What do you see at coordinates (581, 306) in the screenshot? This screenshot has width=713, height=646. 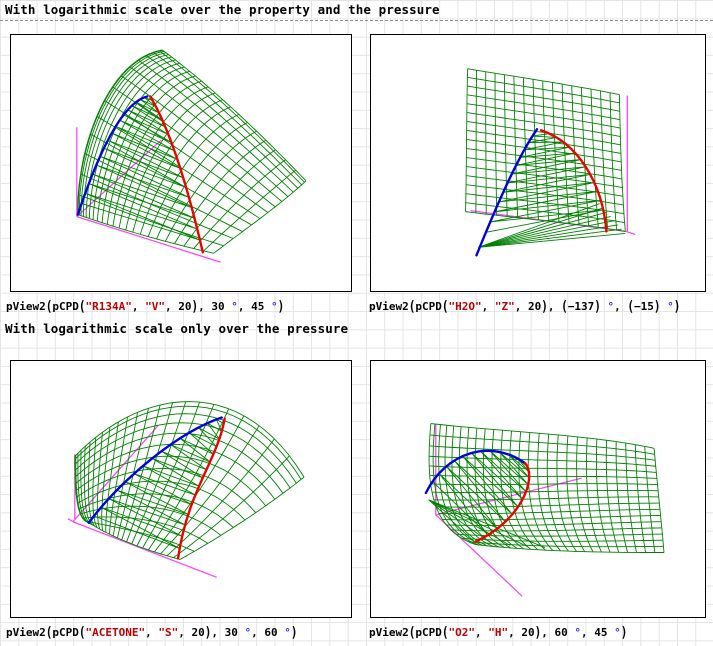 I see `code-token: −137` at bounding box center [581, 306].